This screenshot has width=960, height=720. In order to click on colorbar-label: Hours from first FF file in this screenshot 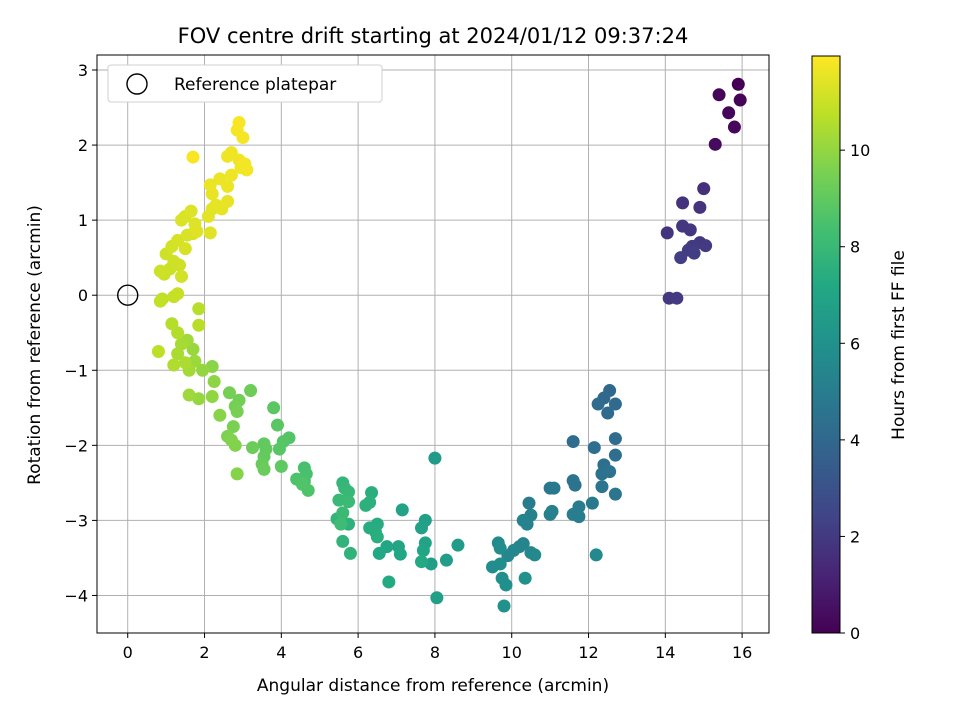, I will do `click(899, 345)`.